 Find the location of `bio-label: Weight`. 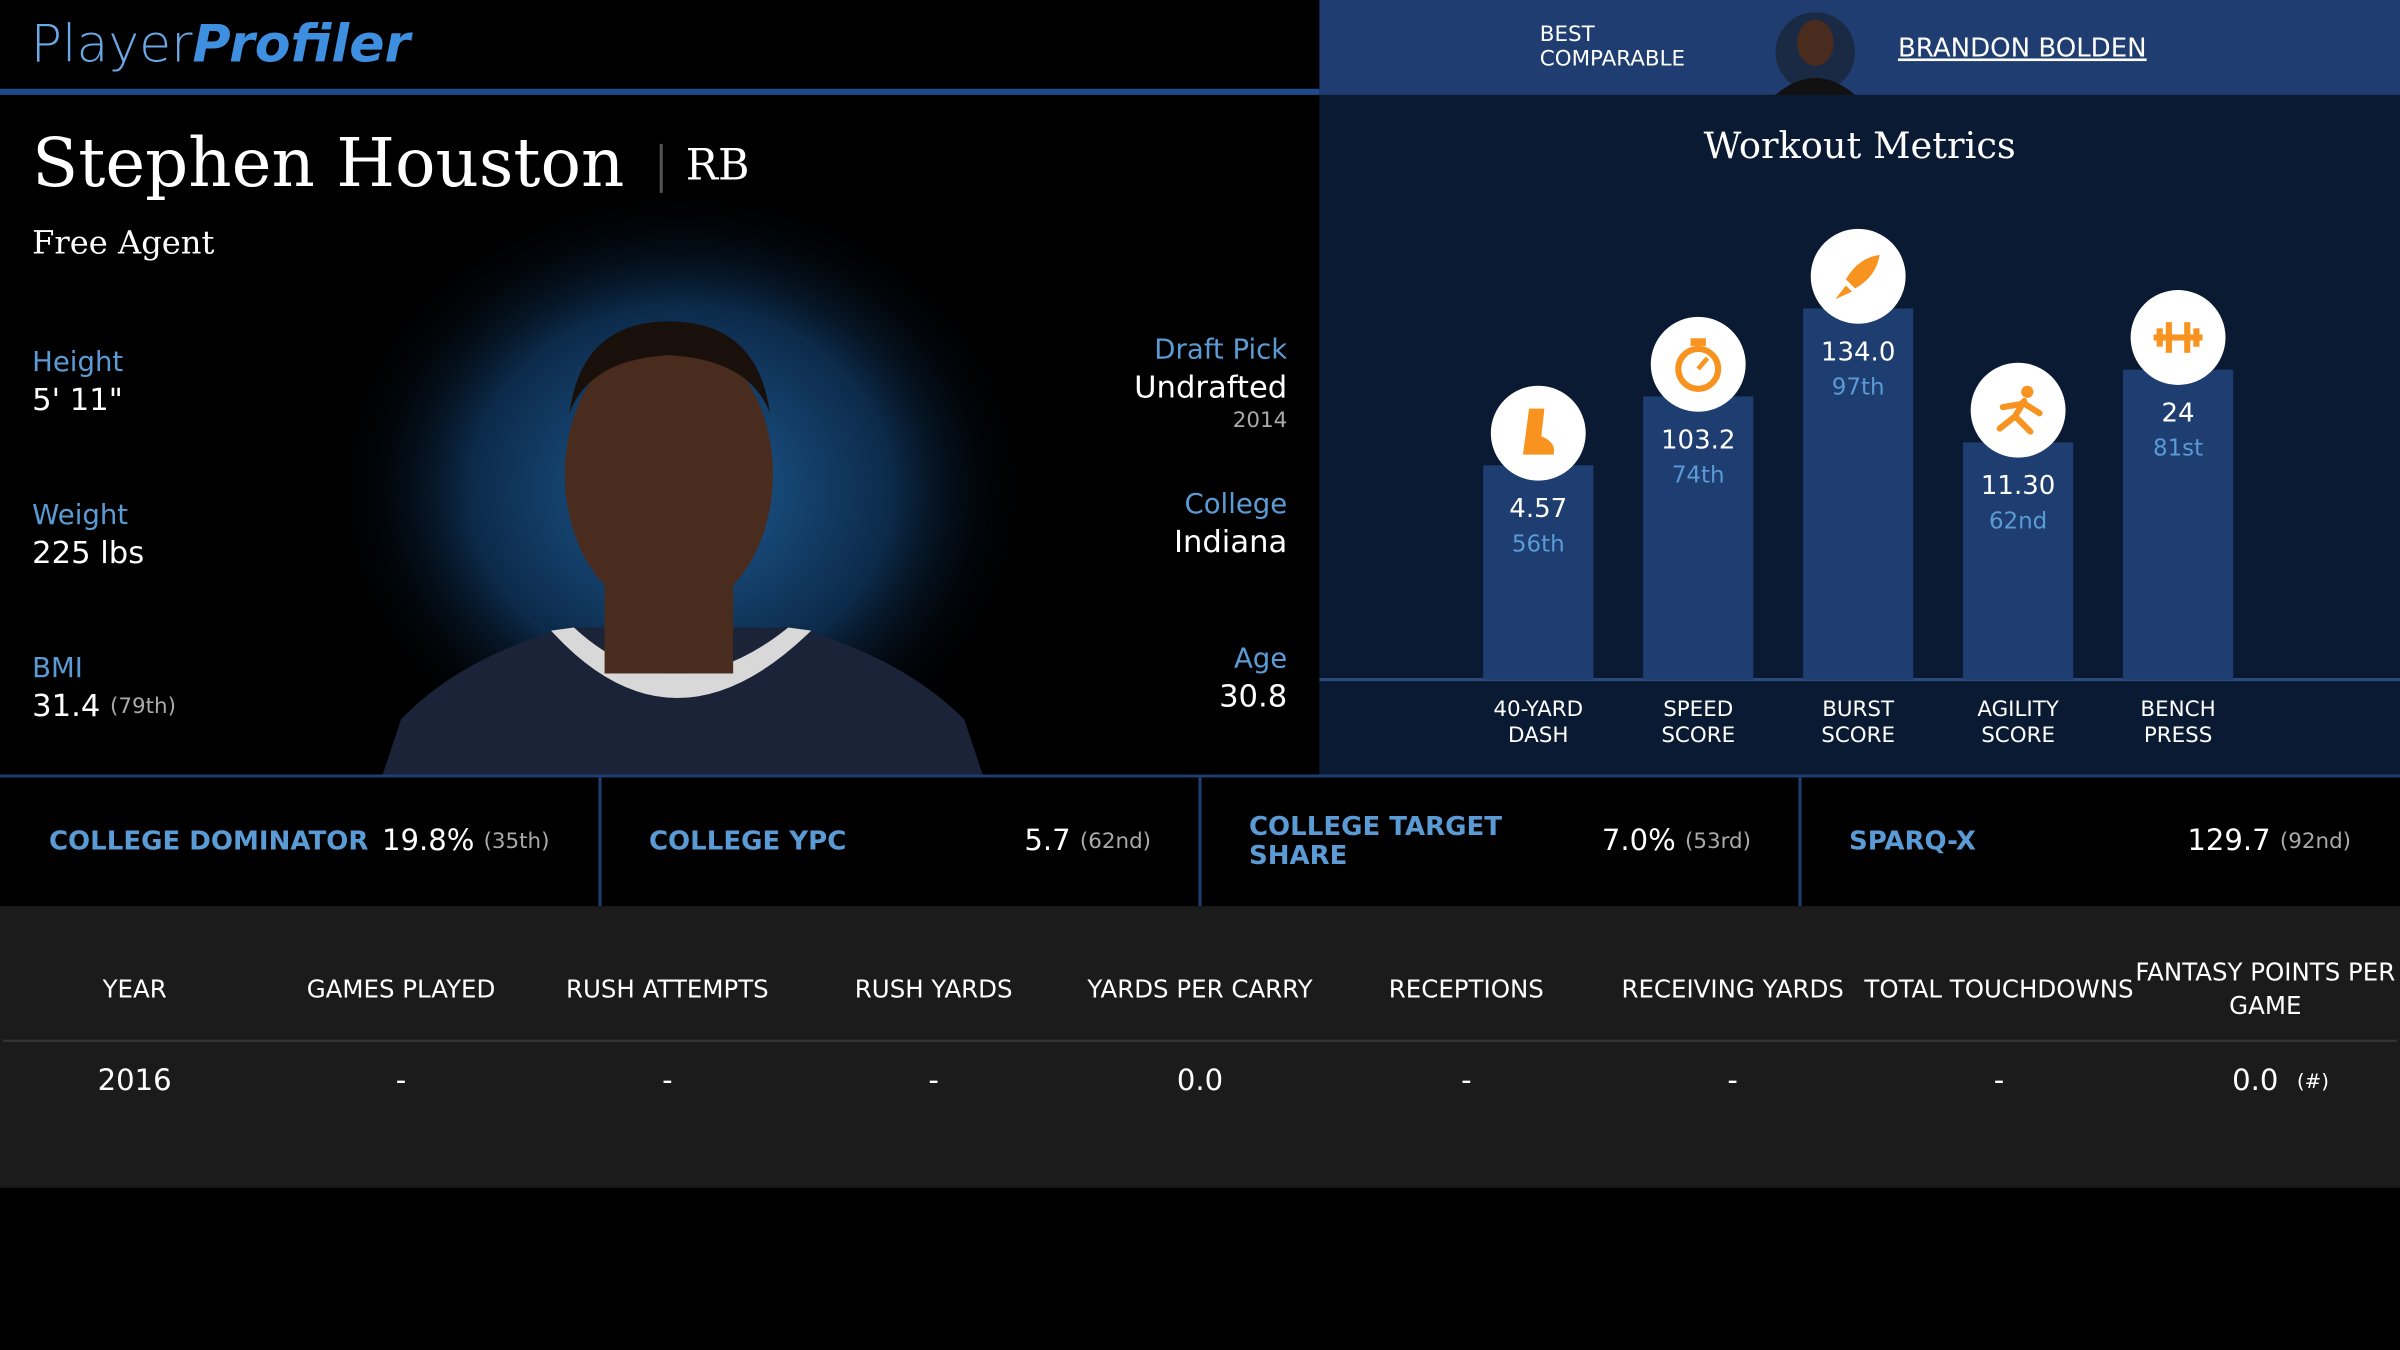

bio-label: Weight is located at coordinates (80, 515).